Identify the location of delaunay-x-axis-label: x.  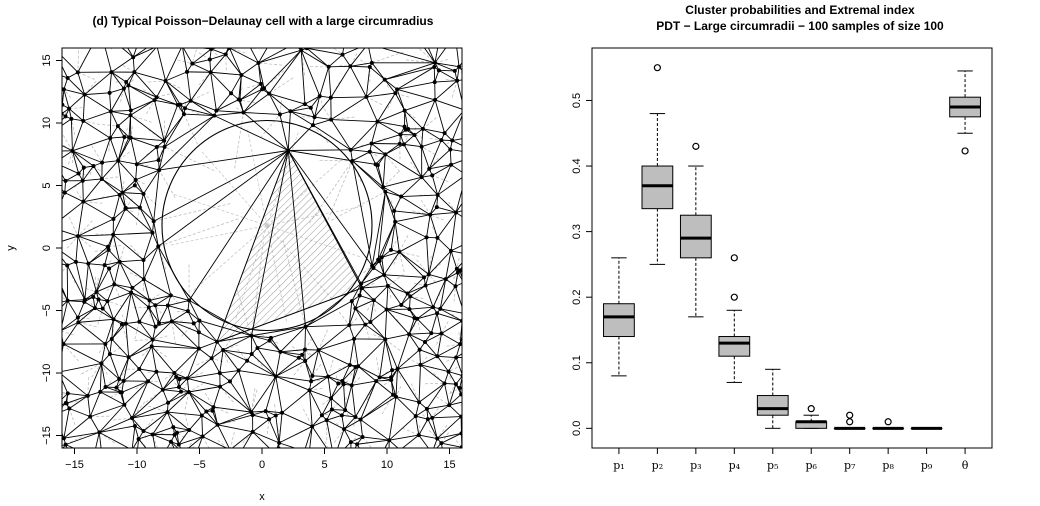
(262, 497).